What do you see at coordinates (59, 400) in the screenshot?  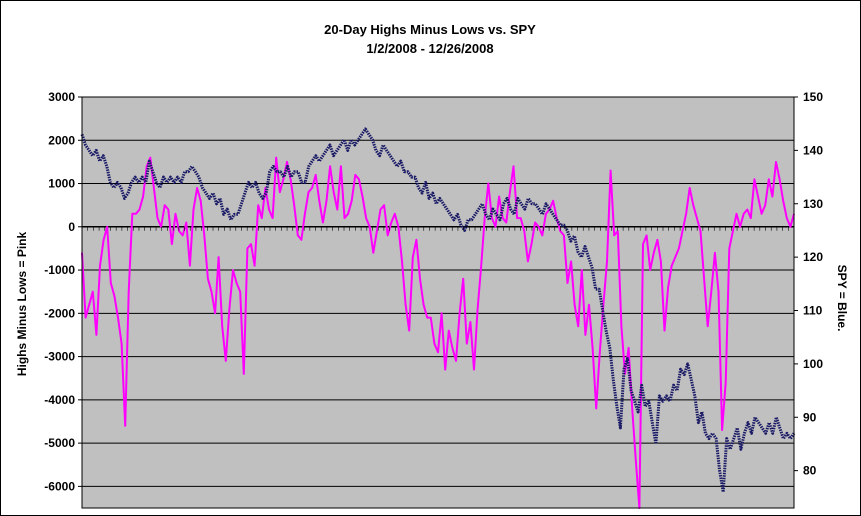 I see `y-tick-label: -4000` at bounding box center [59, 400].